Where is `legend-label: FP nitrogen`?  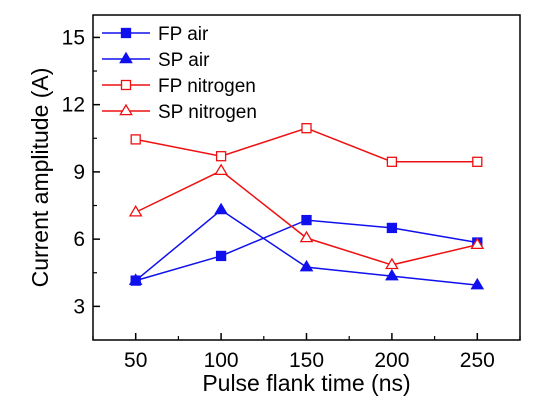
legend-label: FP nitrogen is located at coordinates (207, 86).